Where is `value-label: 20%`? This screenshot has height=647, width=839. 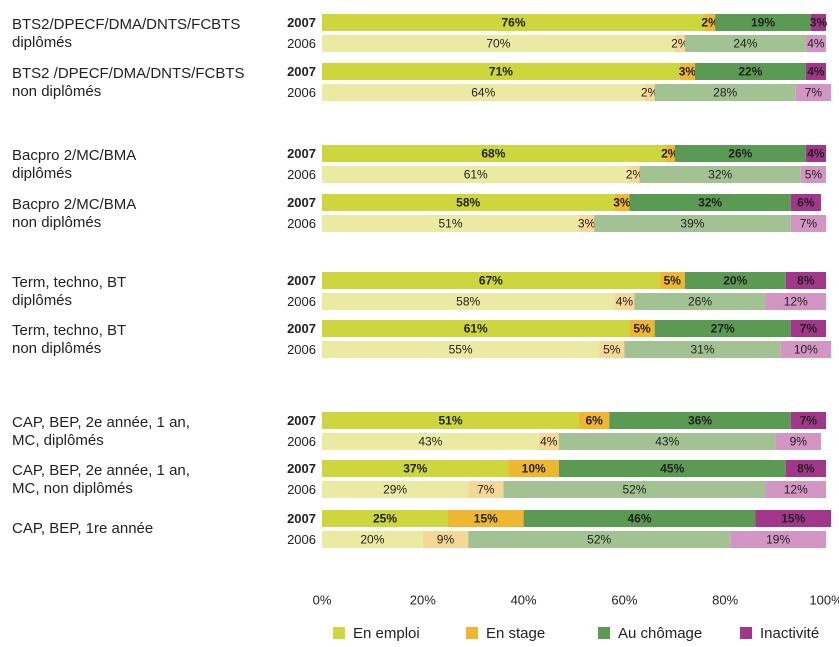
value-label: 20% is located at coordinates (372, 540).